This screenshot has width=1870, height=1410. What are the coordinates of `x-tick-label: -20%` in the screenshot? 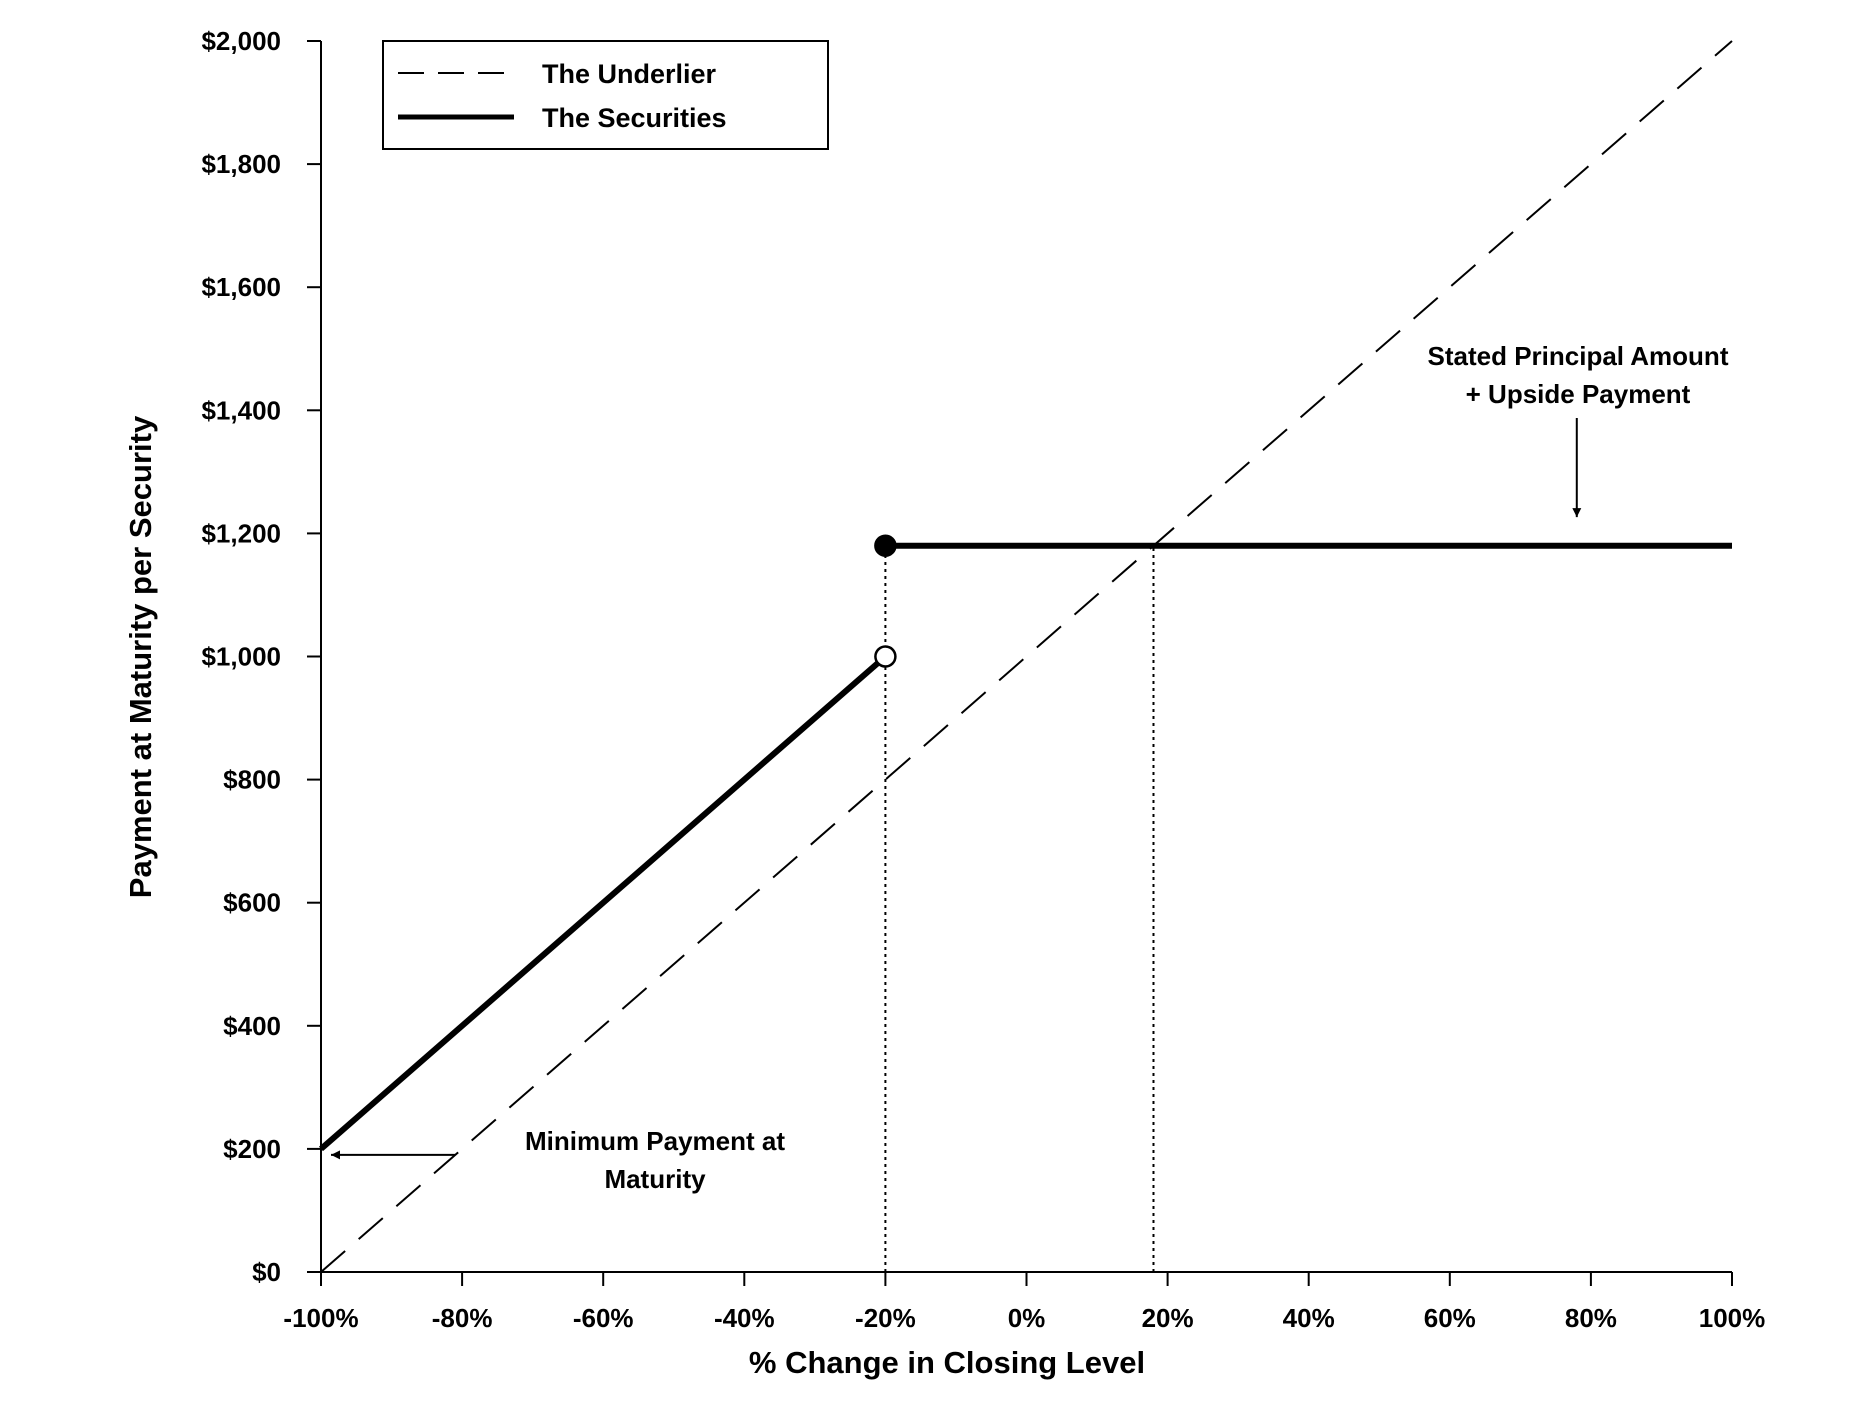 It's located at (885, 1318).